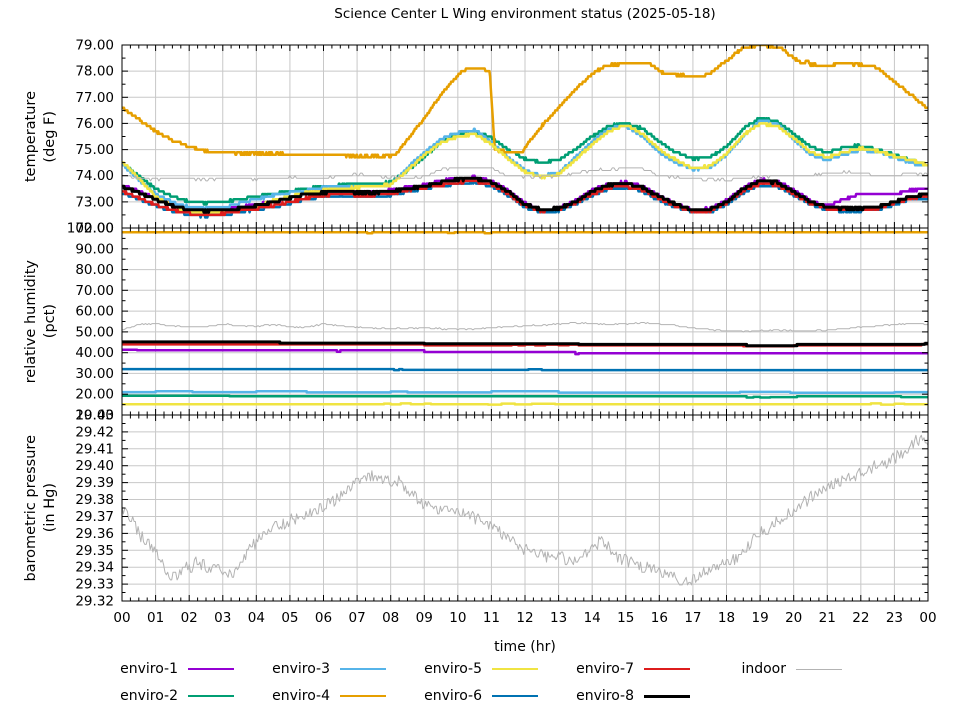 The height and width of the screenshot is (724, 960). Describe the element at coordinates (94, 72) in the screenshot. I see `svg-text: 78.00` at that location.